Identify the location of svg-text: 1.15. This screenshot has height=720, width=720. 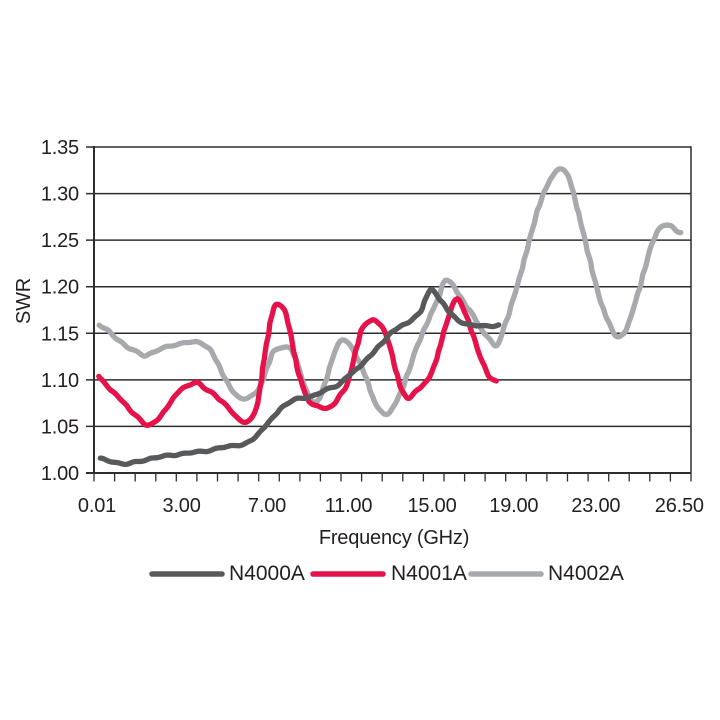
(60, 334).